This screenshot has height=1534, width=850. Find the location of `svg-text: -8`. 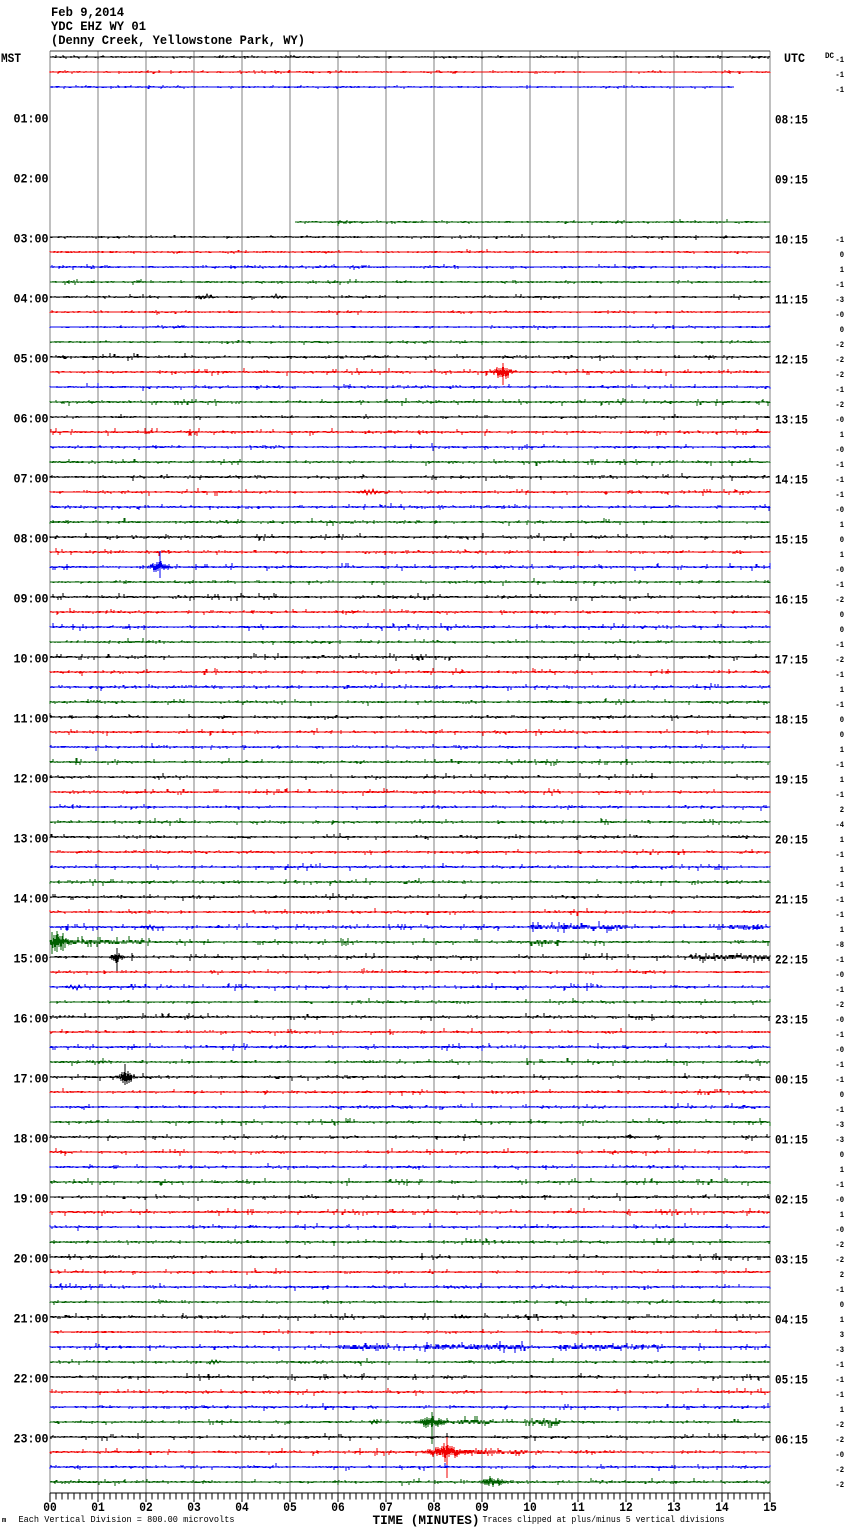

svg-text: -8 is located at coordinates (839, 945).